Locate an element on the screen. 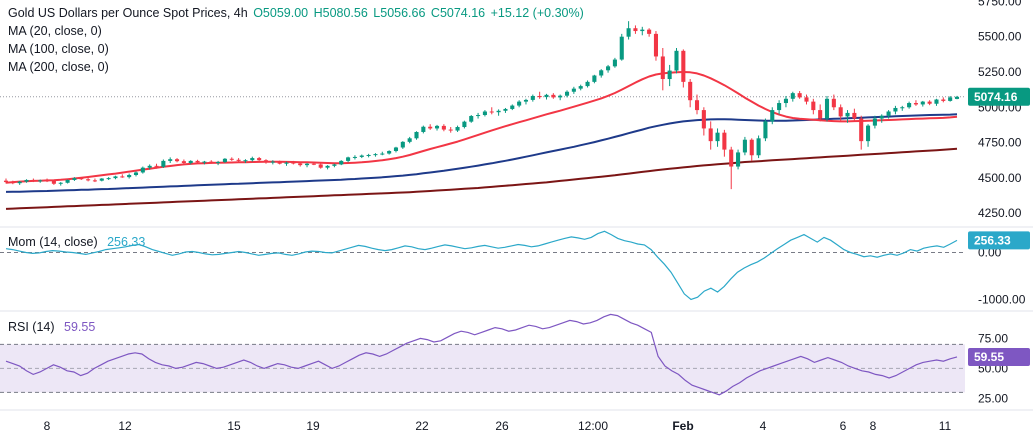  momentum-value-badge is located at coordinates (999, 240).